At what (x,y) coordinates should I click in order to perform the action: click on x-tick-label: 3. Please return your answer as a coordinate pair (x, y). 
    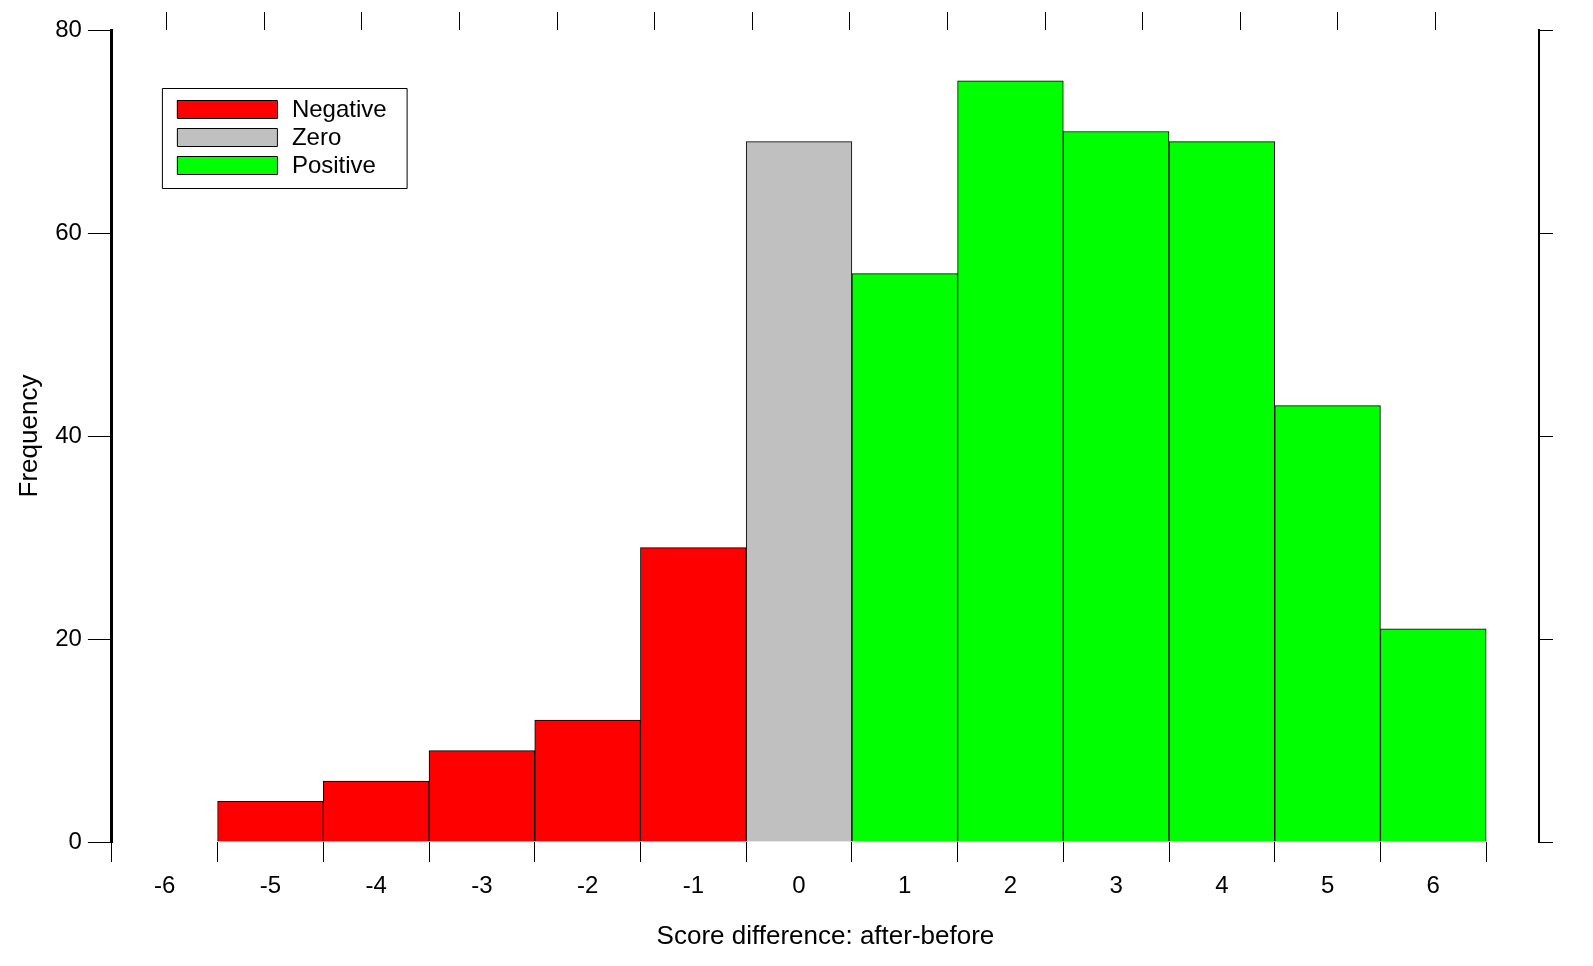
    Looking at the image, I should click on (1116, 885).